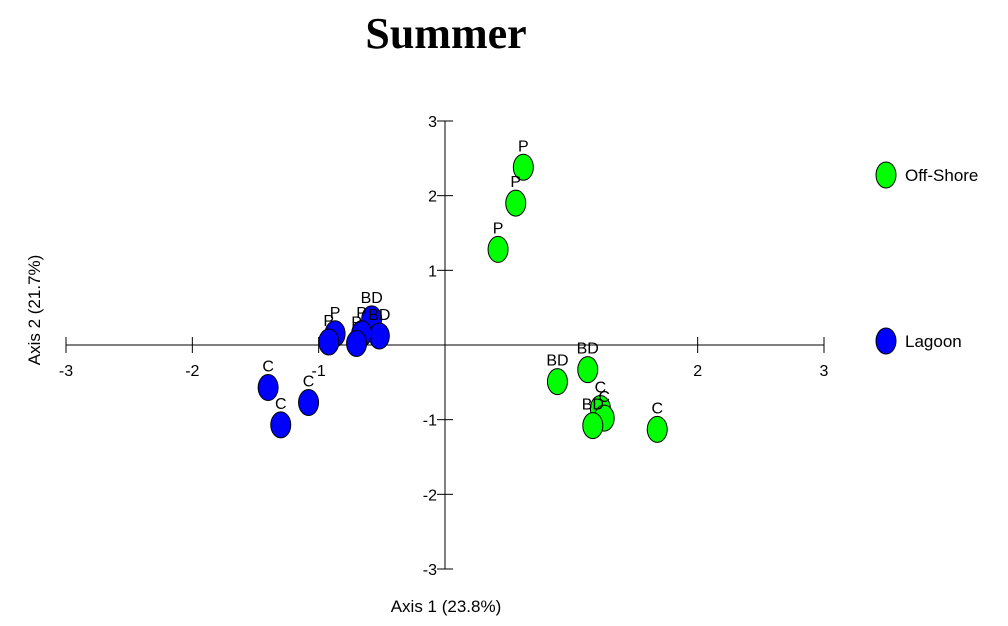  Describe the element at coordinates (926, 258) in the screenshot. I see `legend: Off-Shore Lagoon` at that location.